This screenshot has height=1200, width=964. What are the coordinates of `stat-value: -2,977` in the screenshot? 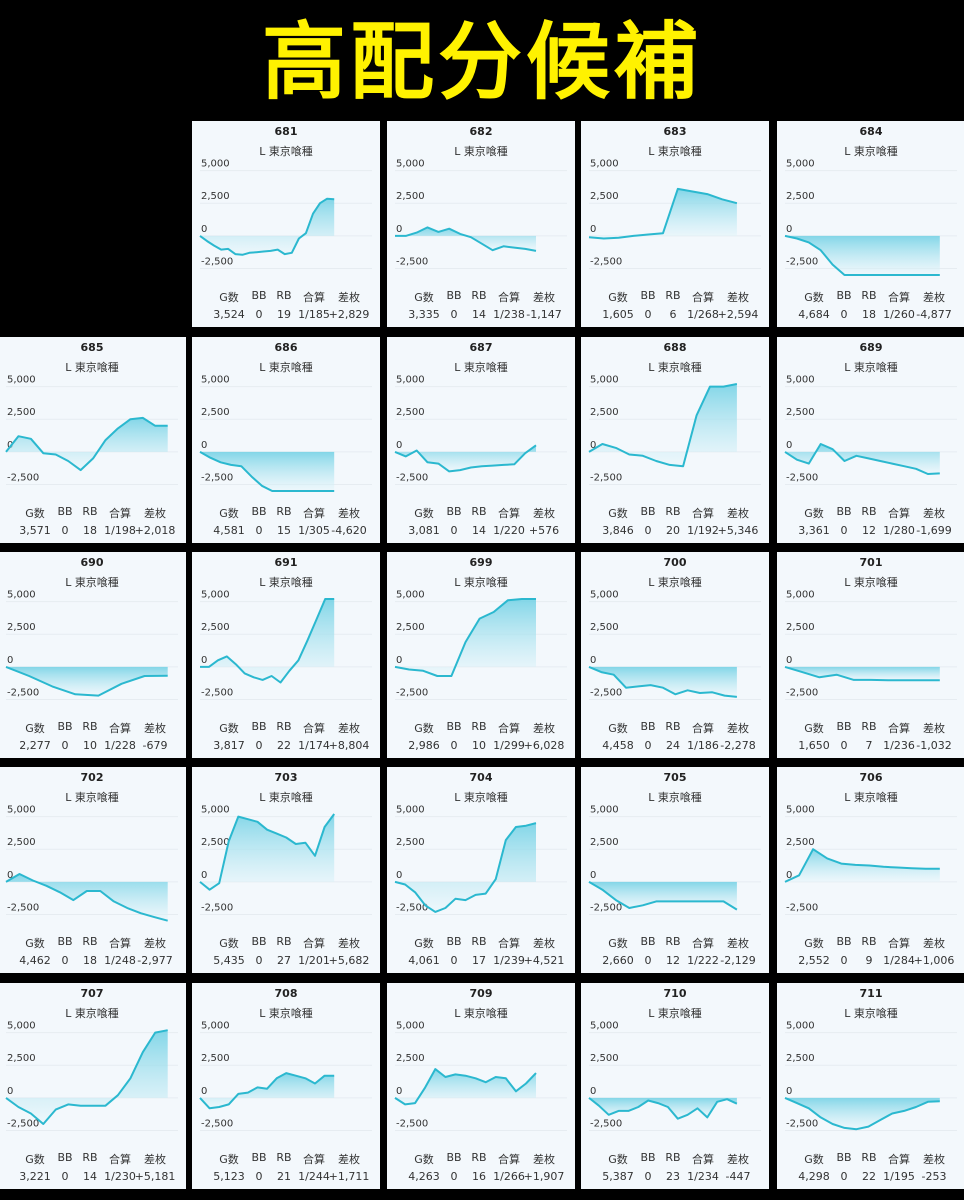 It's located at (155, 960).